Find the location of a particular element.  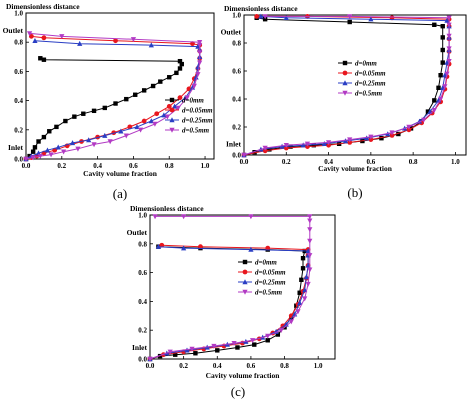

y-tick-label: 0.2 is located at coordinates (236, 128).